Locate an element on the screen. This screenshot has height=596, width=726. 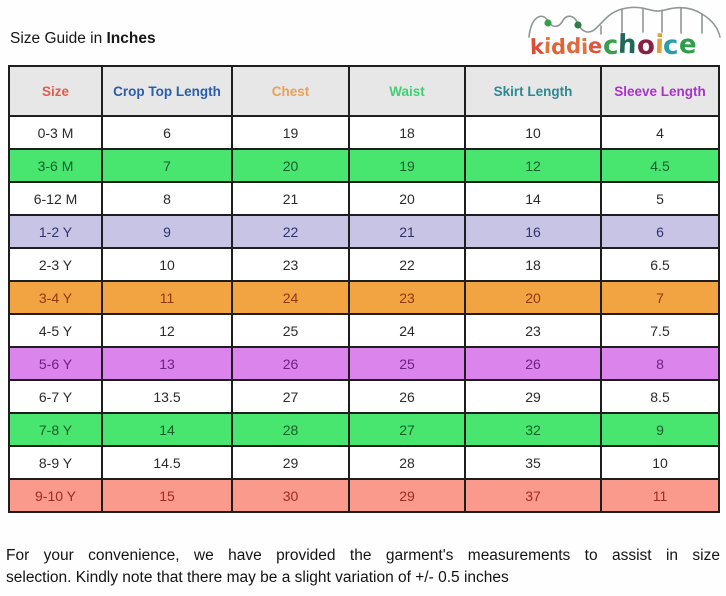
measurement-cell: 12 is located at coordinates (167, 330).